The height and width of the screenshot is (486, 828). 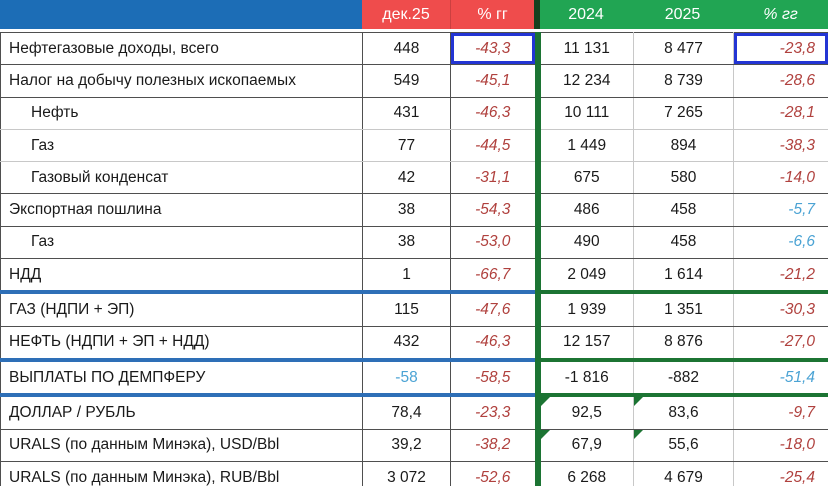 I want to click on row-label: Экспортная пошлина, so click(x=181, y=210).